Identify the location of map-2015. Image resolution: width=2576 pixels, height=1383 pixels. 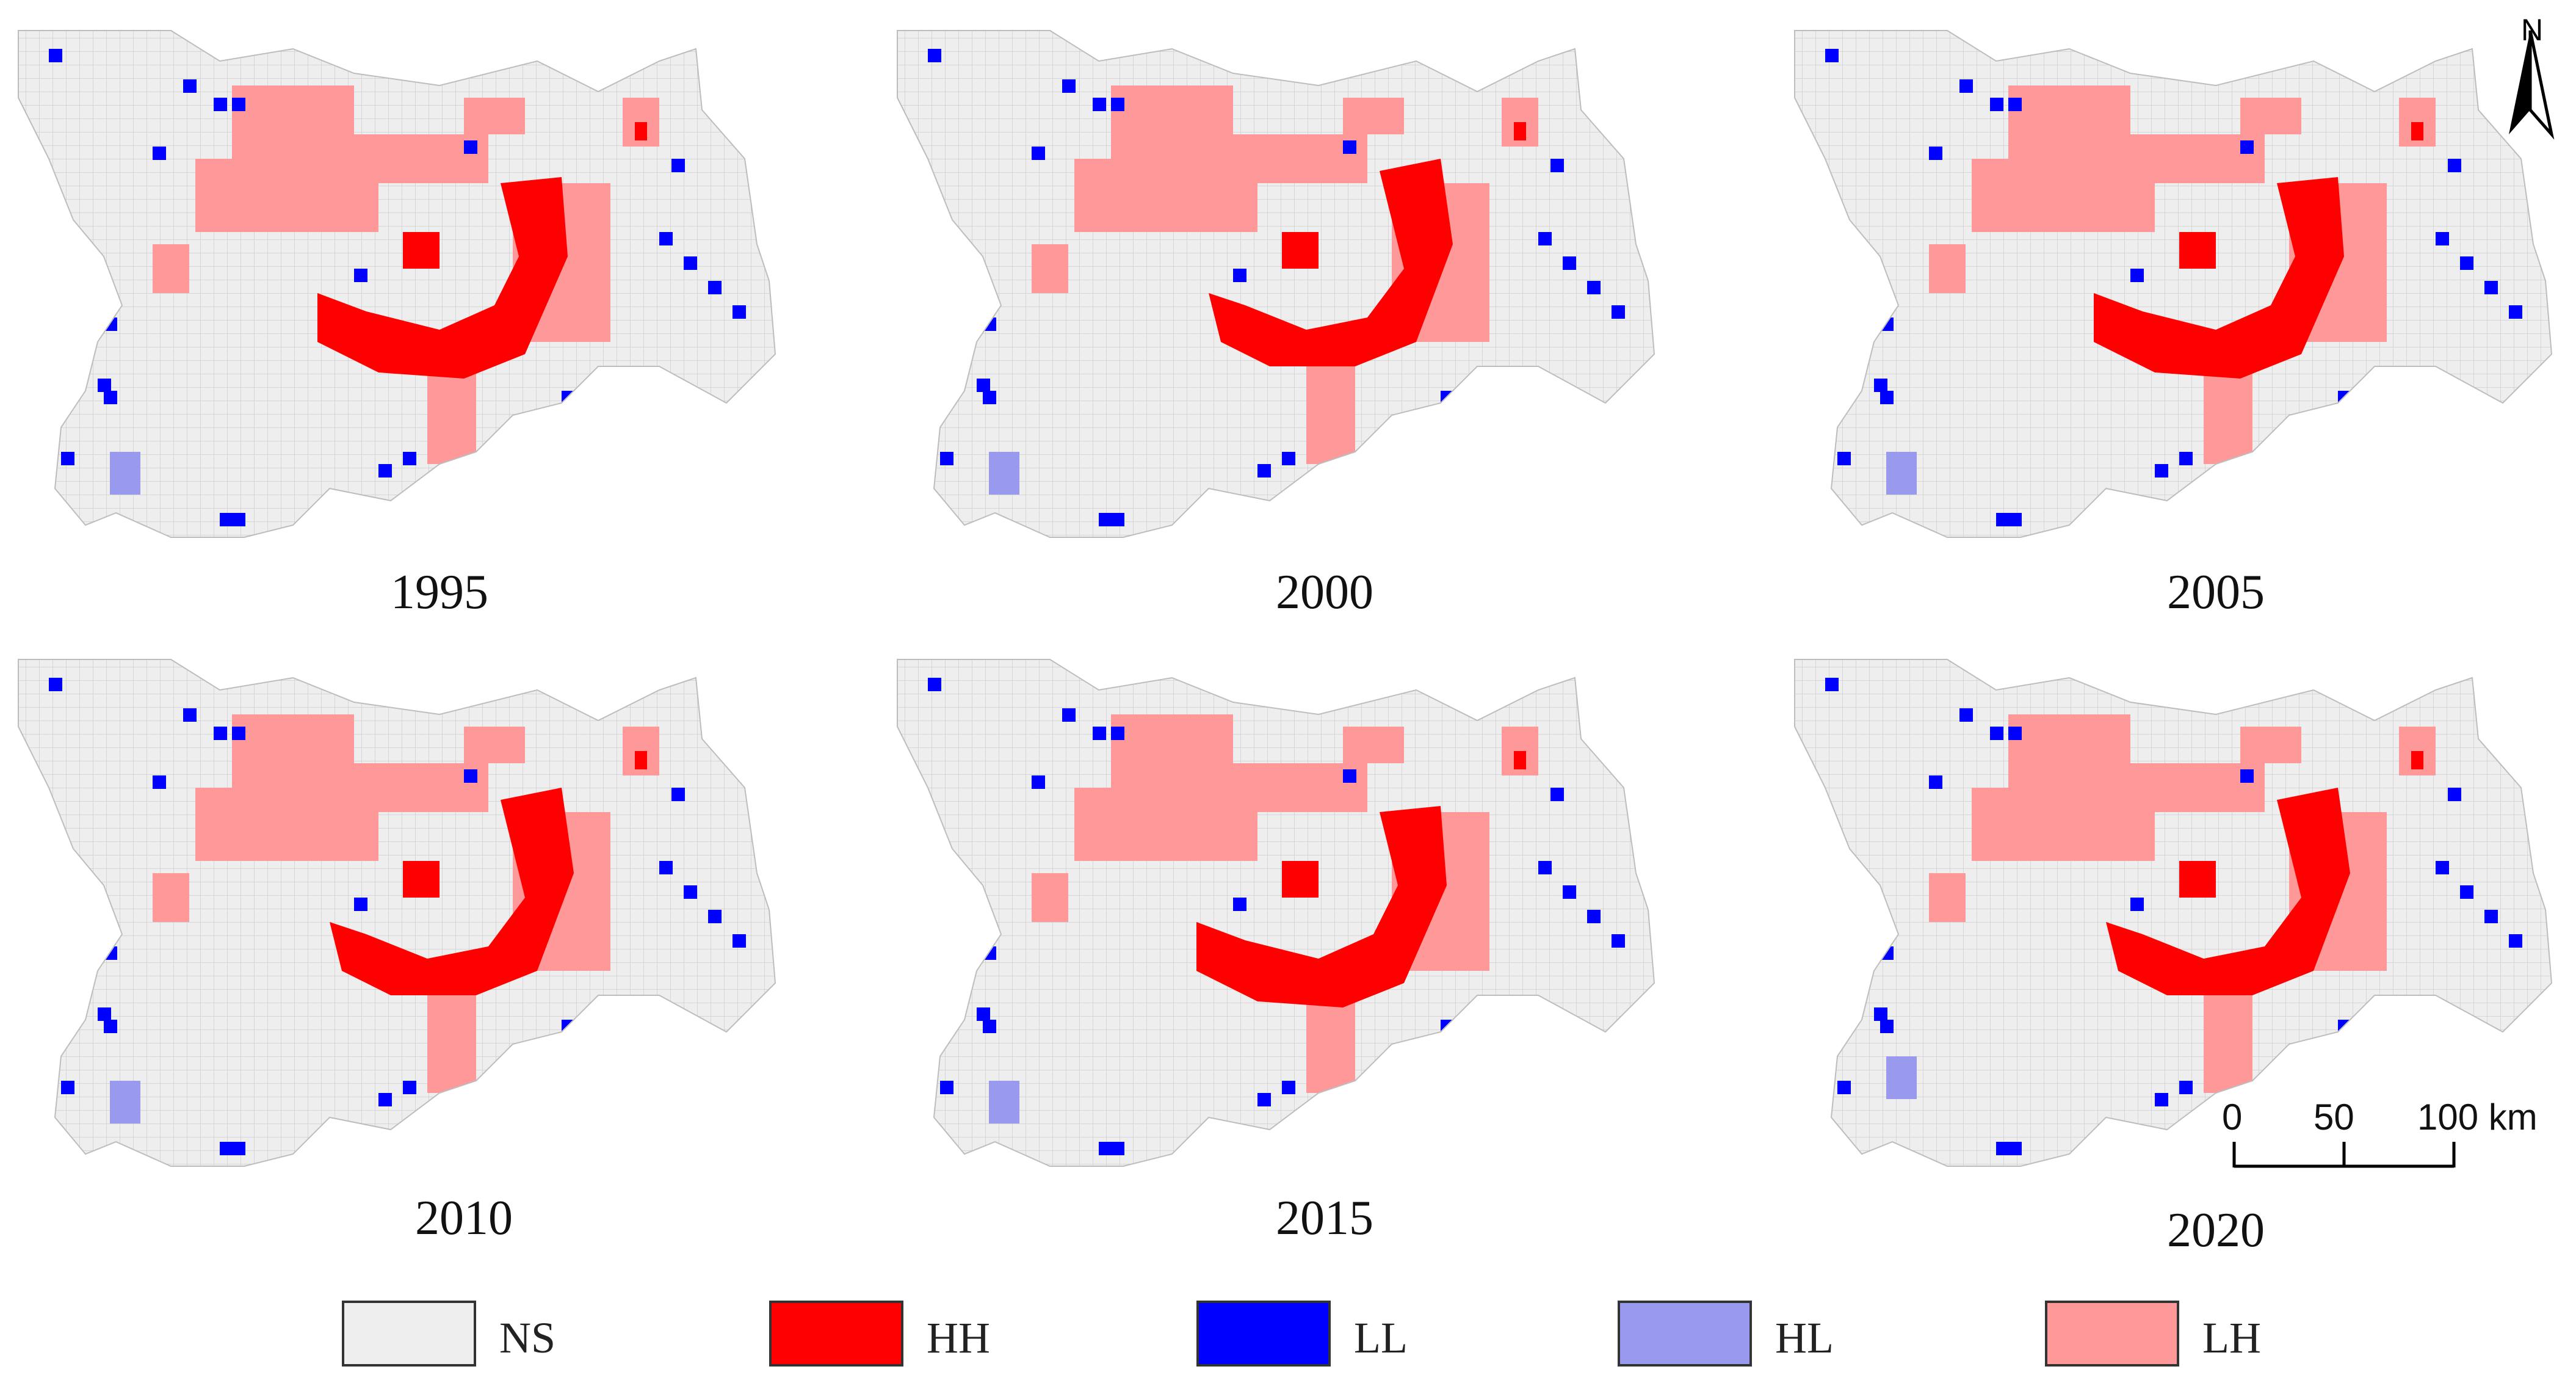
(1276, 913).